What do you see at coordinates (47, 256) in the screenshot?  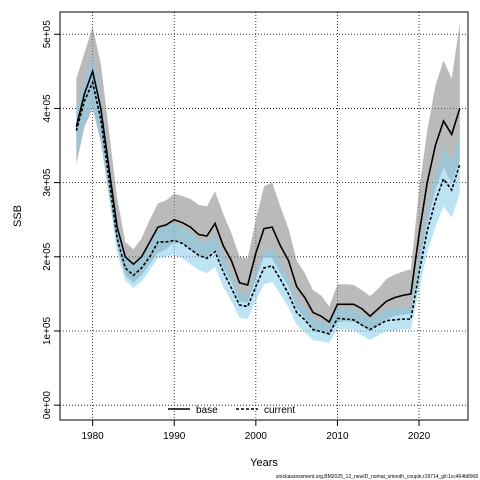 I see `y-tick-label-2: 2e+05` at bounding box center [47, 256].